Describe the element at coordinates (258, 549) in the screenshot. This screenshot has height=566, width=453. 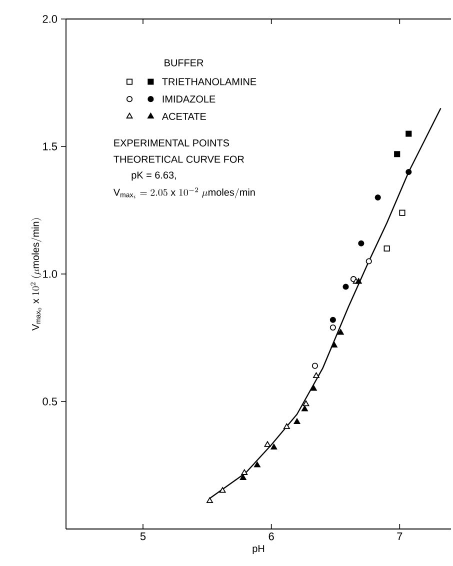
I see `x-axis-title: pH` at that location.